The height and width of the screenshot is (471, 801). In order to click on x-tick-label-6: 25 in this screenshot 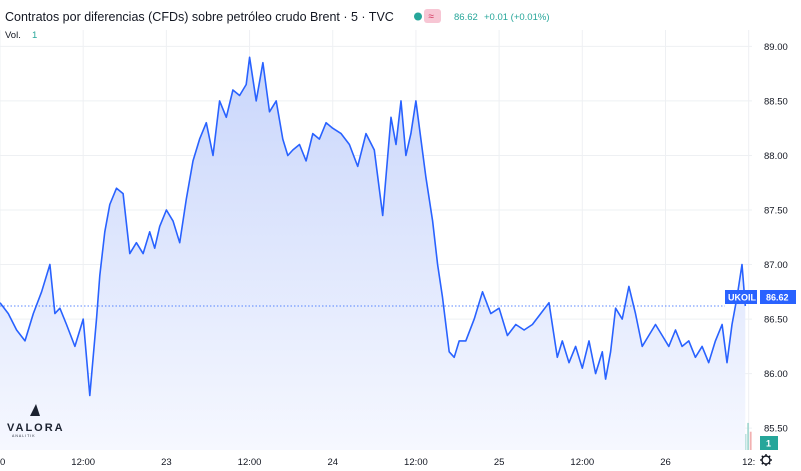, I will do `click(499, 462)`.